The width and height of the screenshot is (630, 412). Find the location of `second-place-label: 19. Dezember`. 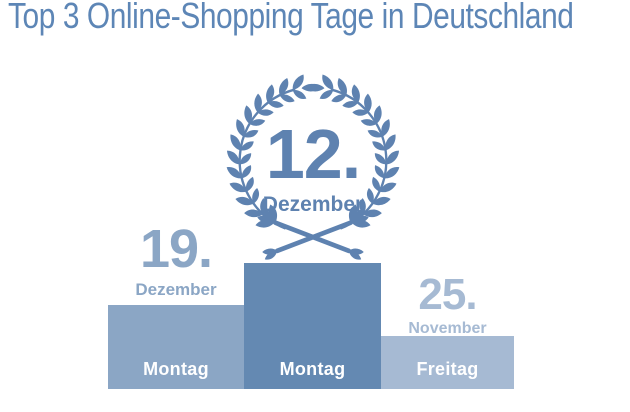

second-place-label: 19. Dezember is located at coordinates (176, 260).